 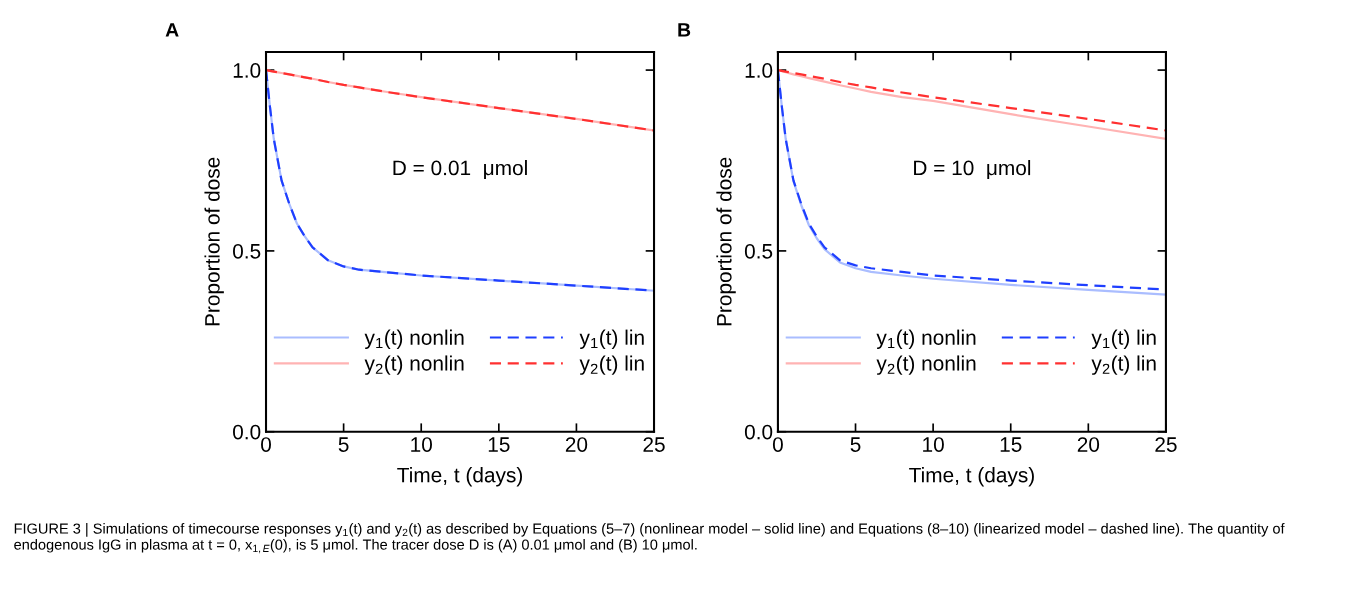 What do you see at coordinates (649, 538) in the screenshot?
I see `text: FIGURE 3 | Simulations of timecourse responses y$_{1}$(t) and y$_{2}$(t) as described by Equations (5–7) (nonlinear model – solid line) and Equations (8–10) (linearized model – dashed line). The quantity of endogenous IgG in plasma at t = 0, x$_{1,E}$(0), is 5 μmol. The tracer dose D is (A) 0.01 μmol and (B) 10 μmol.` at bounding box center [649, 538].